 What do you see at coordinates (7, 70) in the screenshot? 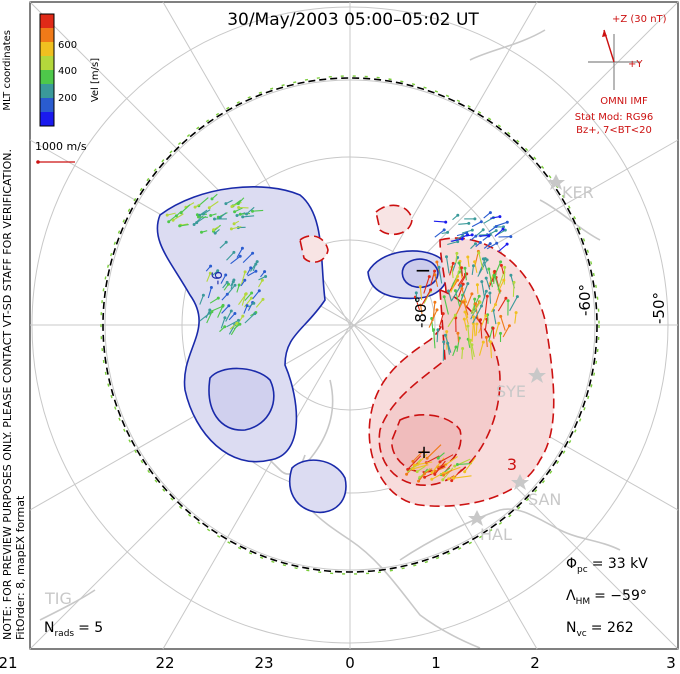
I see `coord-label: MLT coordinates` at bounding box center [7, 70].